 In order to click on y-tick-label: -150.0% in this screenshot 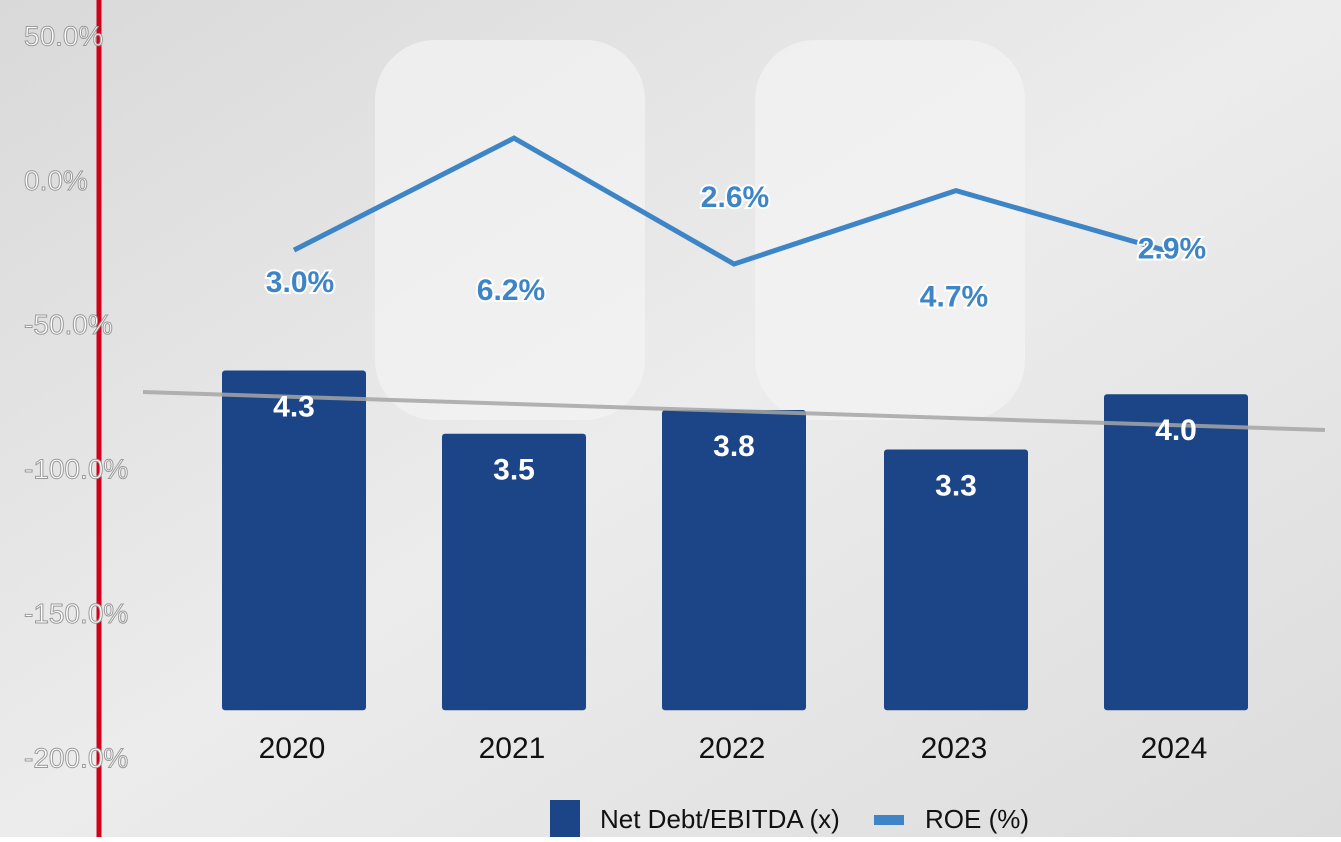, I will do `click(76, 613)`.